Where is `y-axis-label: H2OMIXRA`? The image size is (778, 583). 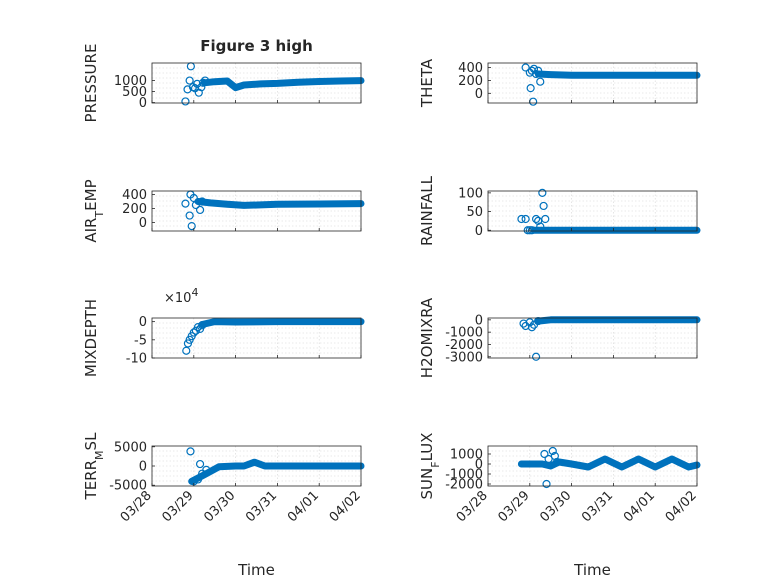
y-axis-label: H2OMIXRA is located at coordinates (427, 337).